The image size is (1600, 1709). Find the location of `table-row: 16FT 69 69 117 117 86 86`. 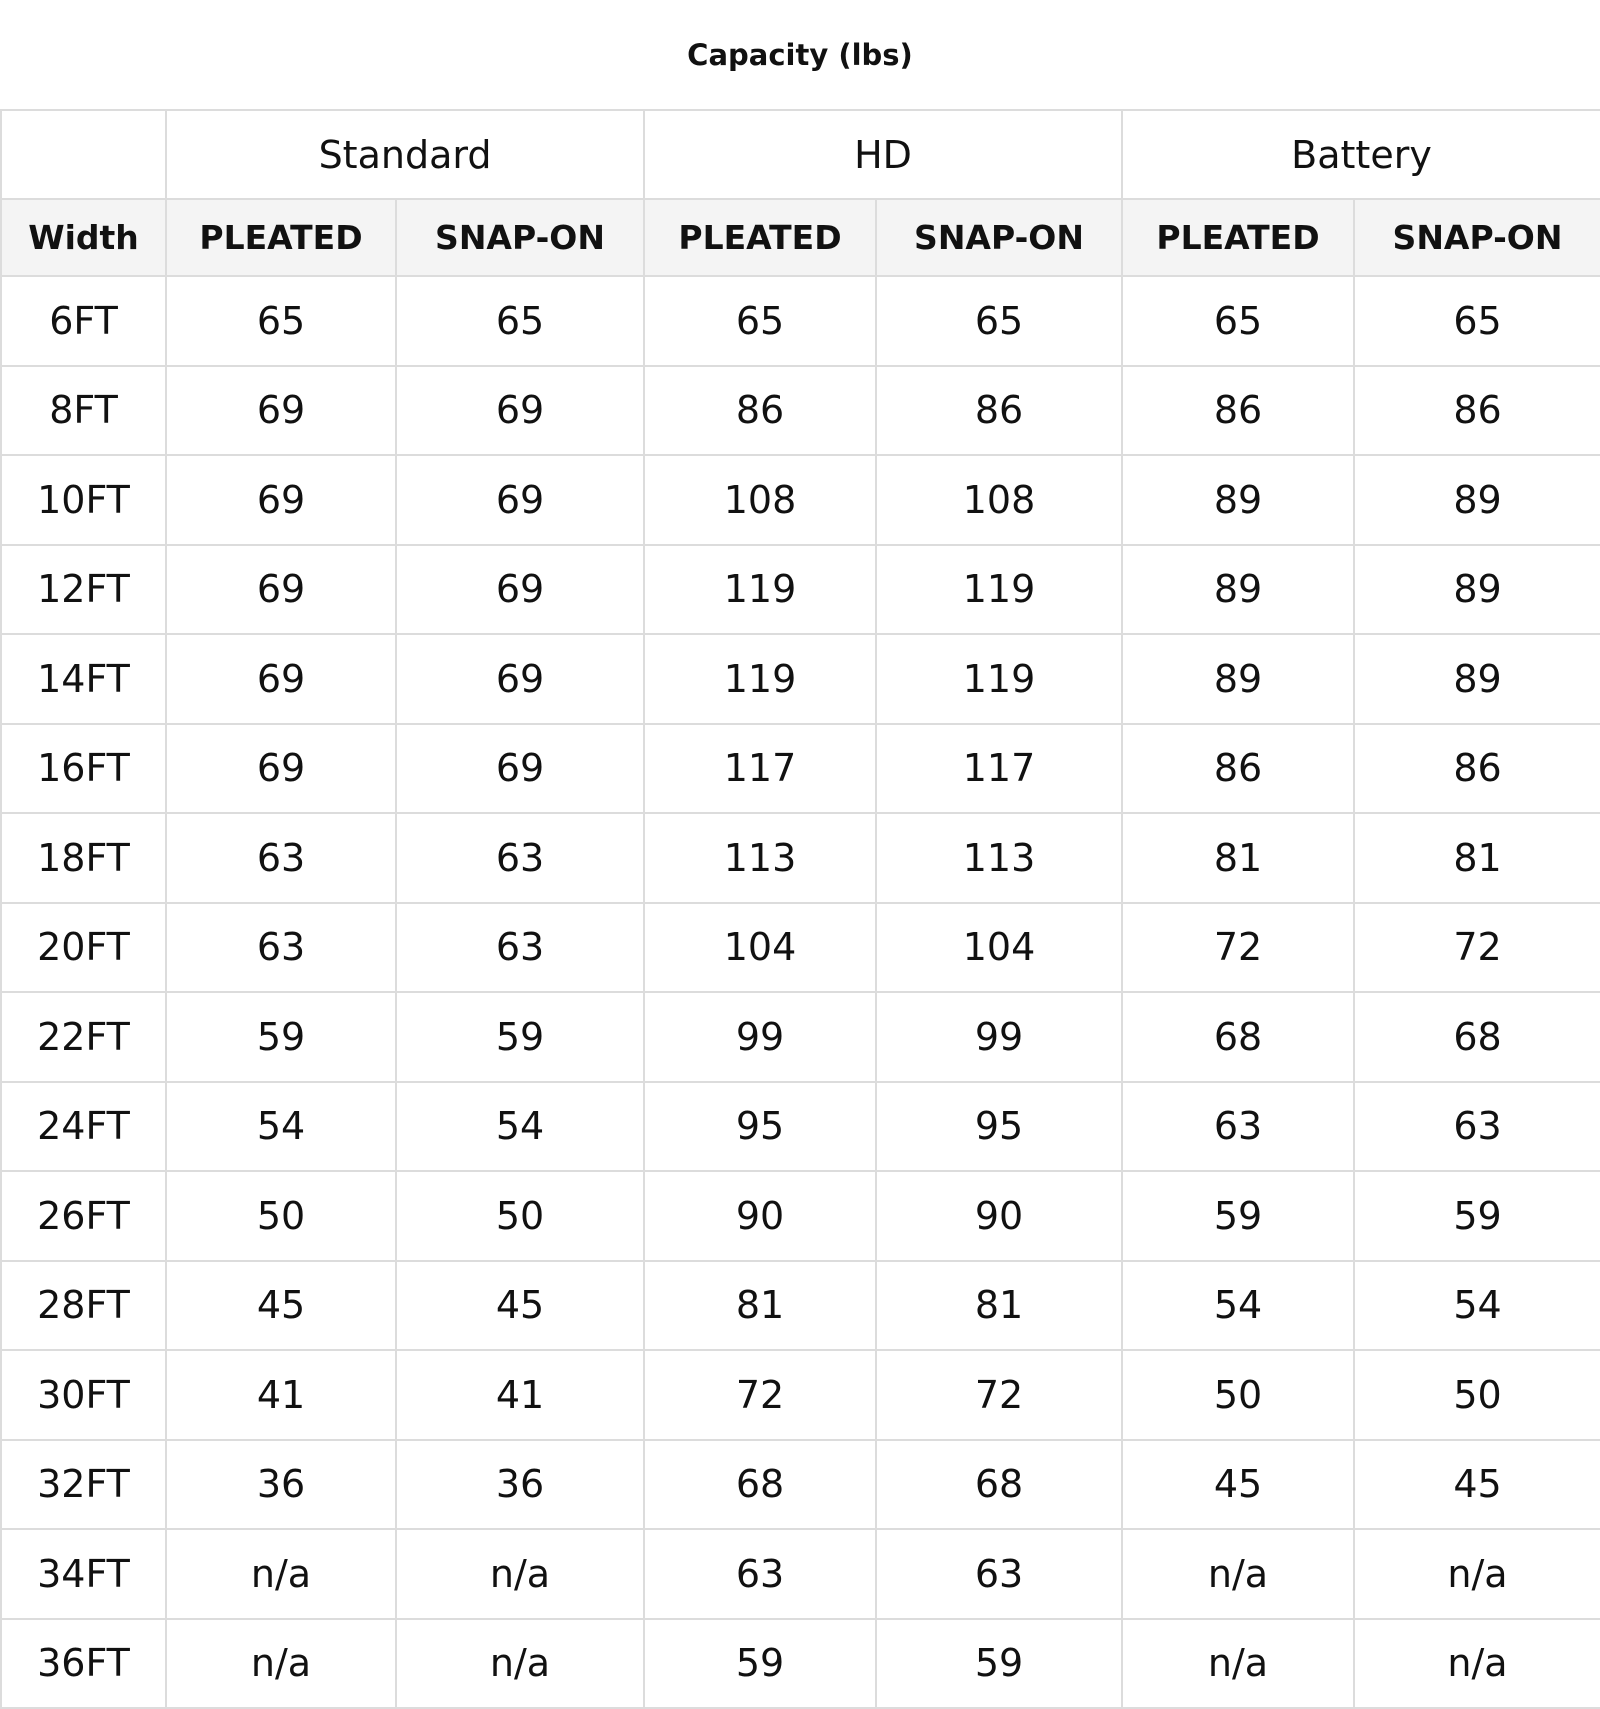

table-row: 16FT 69 69 117 117 86 86 is located at coordinates (800, 768).